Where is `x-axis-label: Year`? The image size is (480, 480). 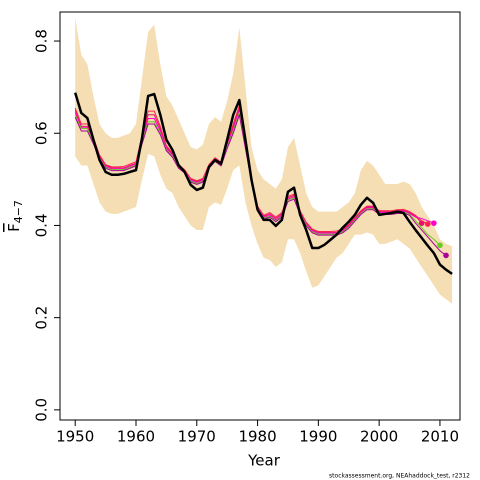 x-axis-label: Year is located at coordinates (264, 461).